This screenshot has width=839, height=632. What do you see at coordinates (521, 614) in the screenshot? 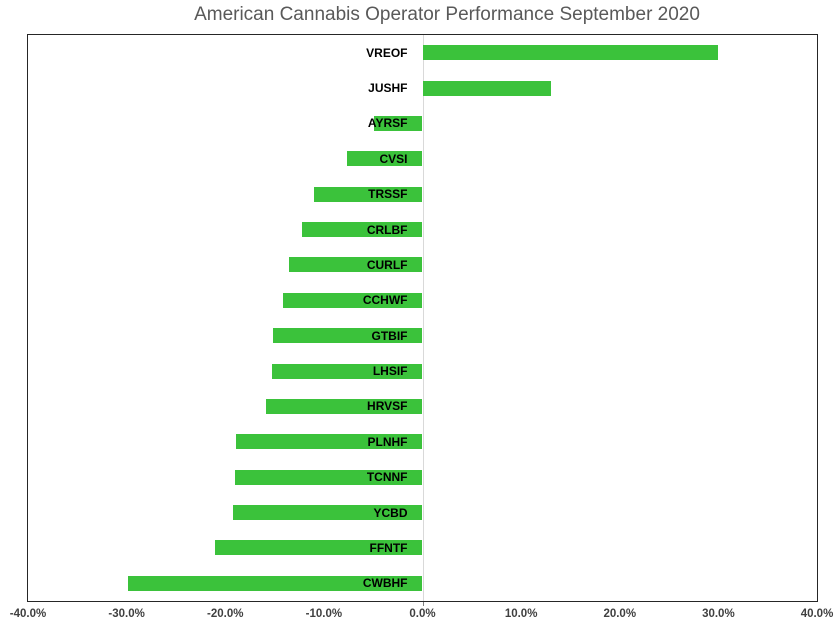
I see `x-tick-label-10: 10.0%` at bounding box center [521, 614].